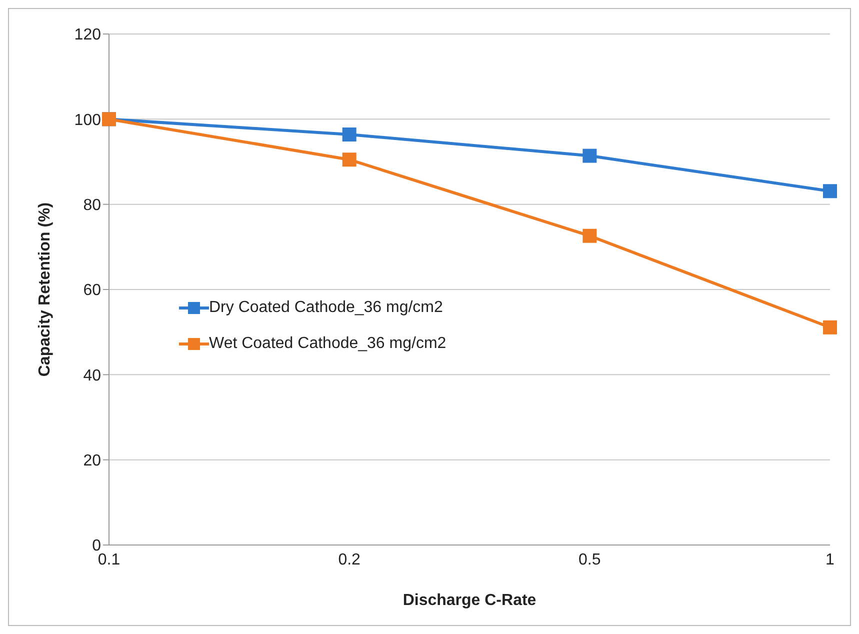 This screenshot has height=634, width=859. What do you see at coordinates (92, 291) in the screenshot?
I see `y-tick-label: 60` at bounding box center [92, 291].